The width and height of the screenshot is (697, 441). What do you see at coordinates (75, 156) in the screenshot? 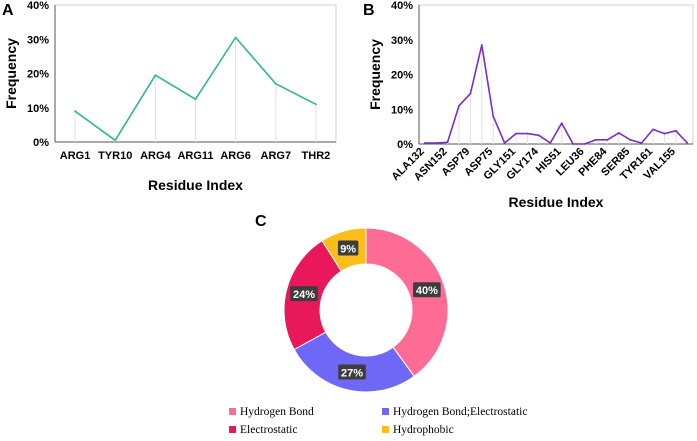
I see `x-tick-label: ARG1` at bounding box center [75, 156].